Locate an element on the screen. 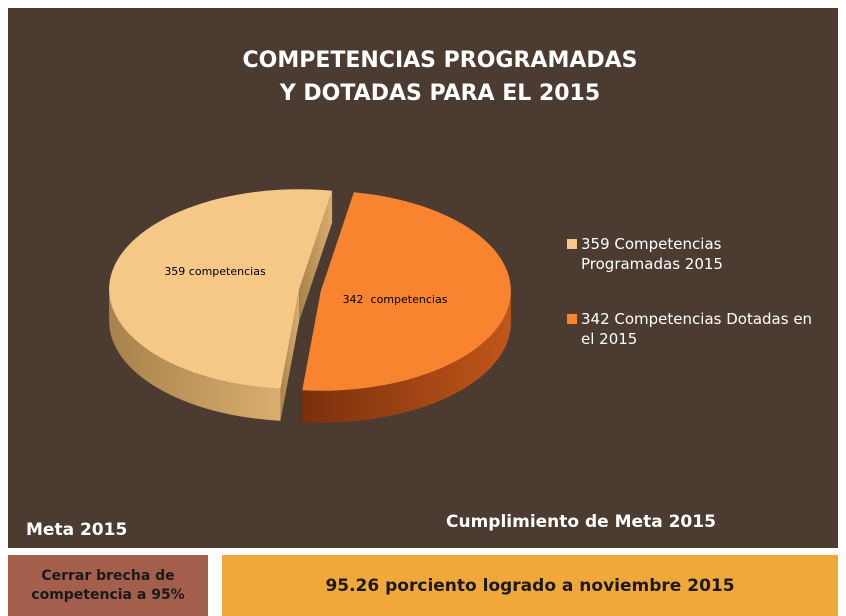  result-box: 95.26 porciento logrado a noviembre 2015 is located at coordinates (530, 585).